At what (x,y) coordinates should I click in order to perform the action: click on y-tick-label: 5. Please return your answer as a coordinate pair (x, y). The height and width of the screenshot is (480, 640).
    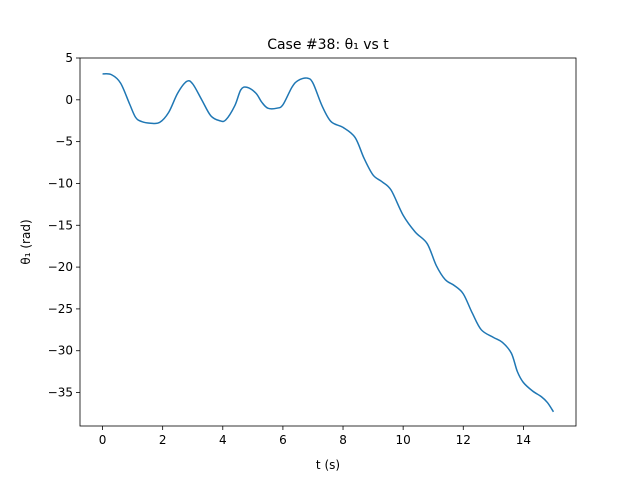
    Looking at the image, I should click on (69, 58).